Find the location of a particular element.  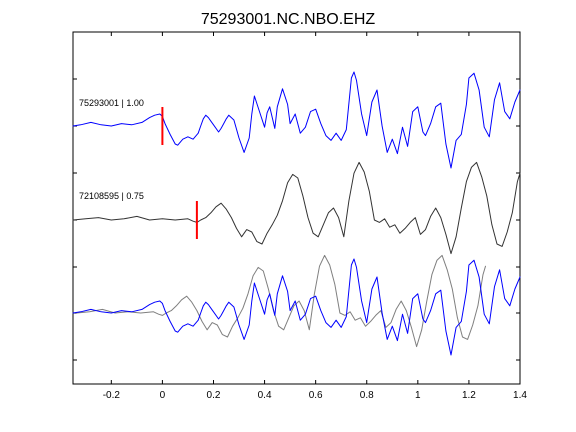

x-tick-label: 0.6 is located at coordinates (316, 395).